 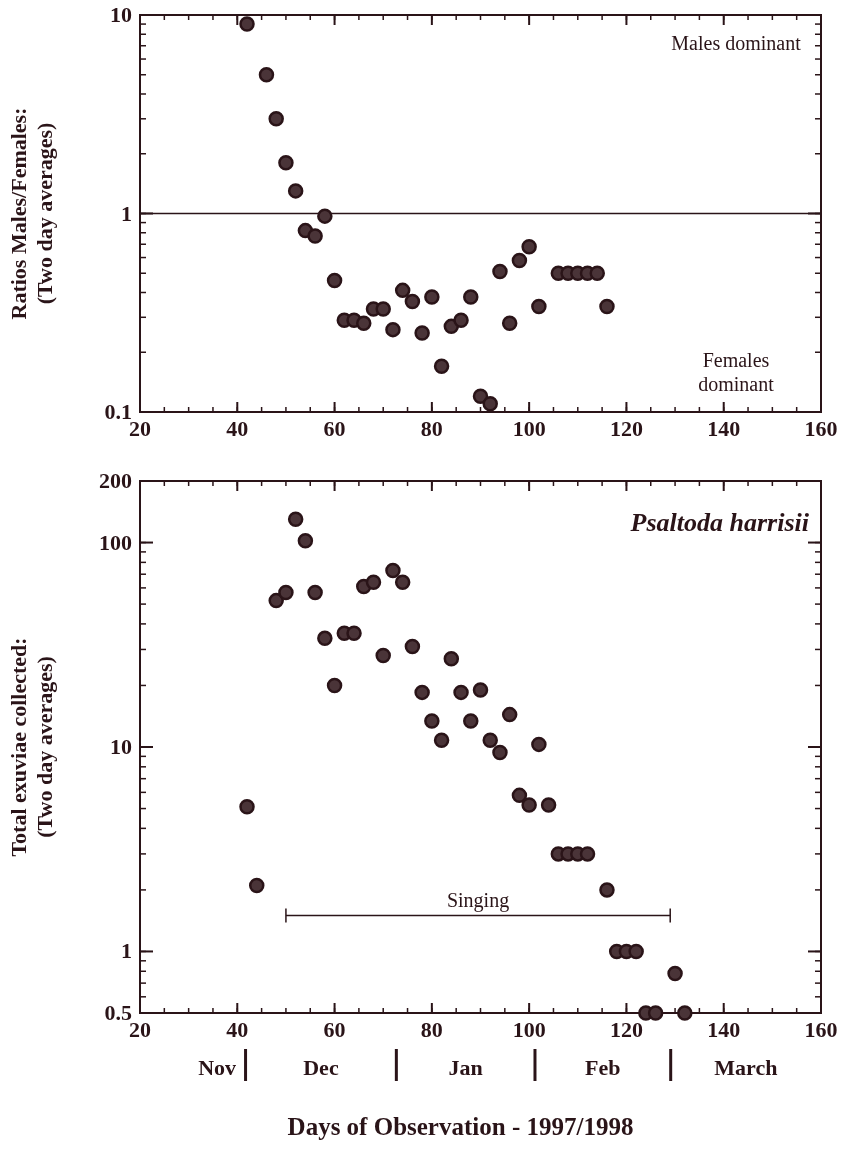 I want to click on y-axis-title: Ratios Males/Females: (Two day averages), so click(x=31, y=213).